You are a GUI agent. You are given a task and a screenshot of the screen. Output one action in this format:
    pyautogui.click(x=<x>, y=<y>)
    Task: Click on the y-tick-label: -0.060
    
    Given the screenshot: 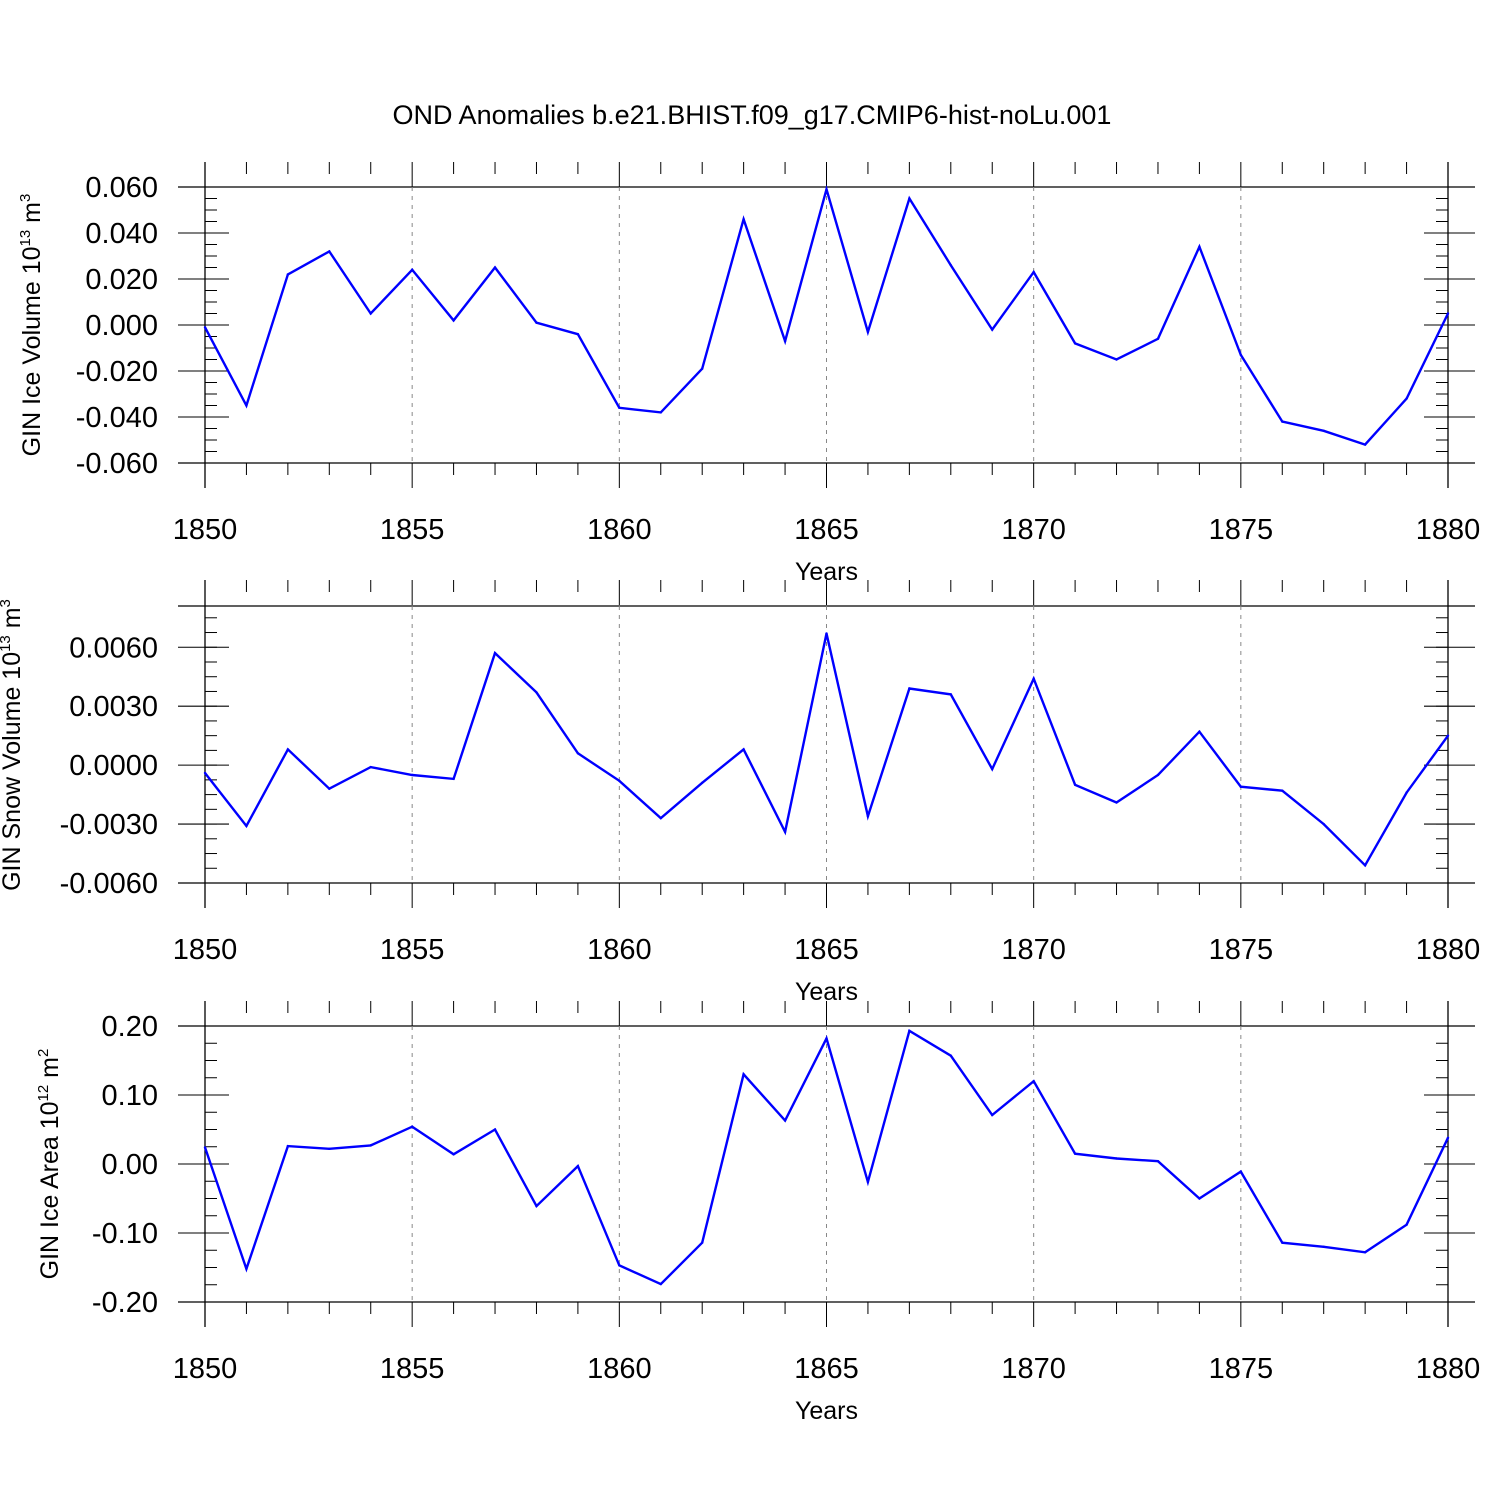 What is the action you would take?
    pyautogui.click(x=117, y=464)
    